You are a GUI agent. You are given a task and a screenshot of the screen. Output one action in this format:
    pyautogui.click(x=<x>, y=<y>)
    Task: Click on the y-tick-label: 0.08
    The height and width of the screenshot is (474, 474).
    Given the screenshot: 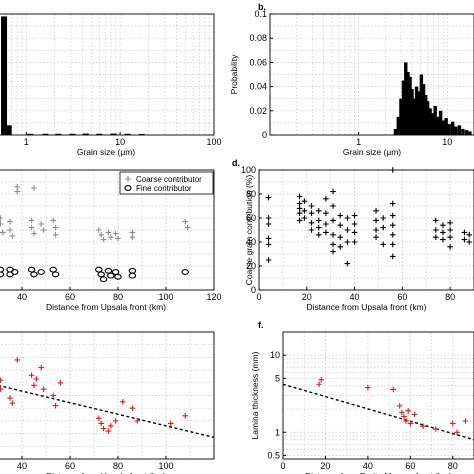 What is the action you would take?
    pyautogui.click(x=258, y=38)
    